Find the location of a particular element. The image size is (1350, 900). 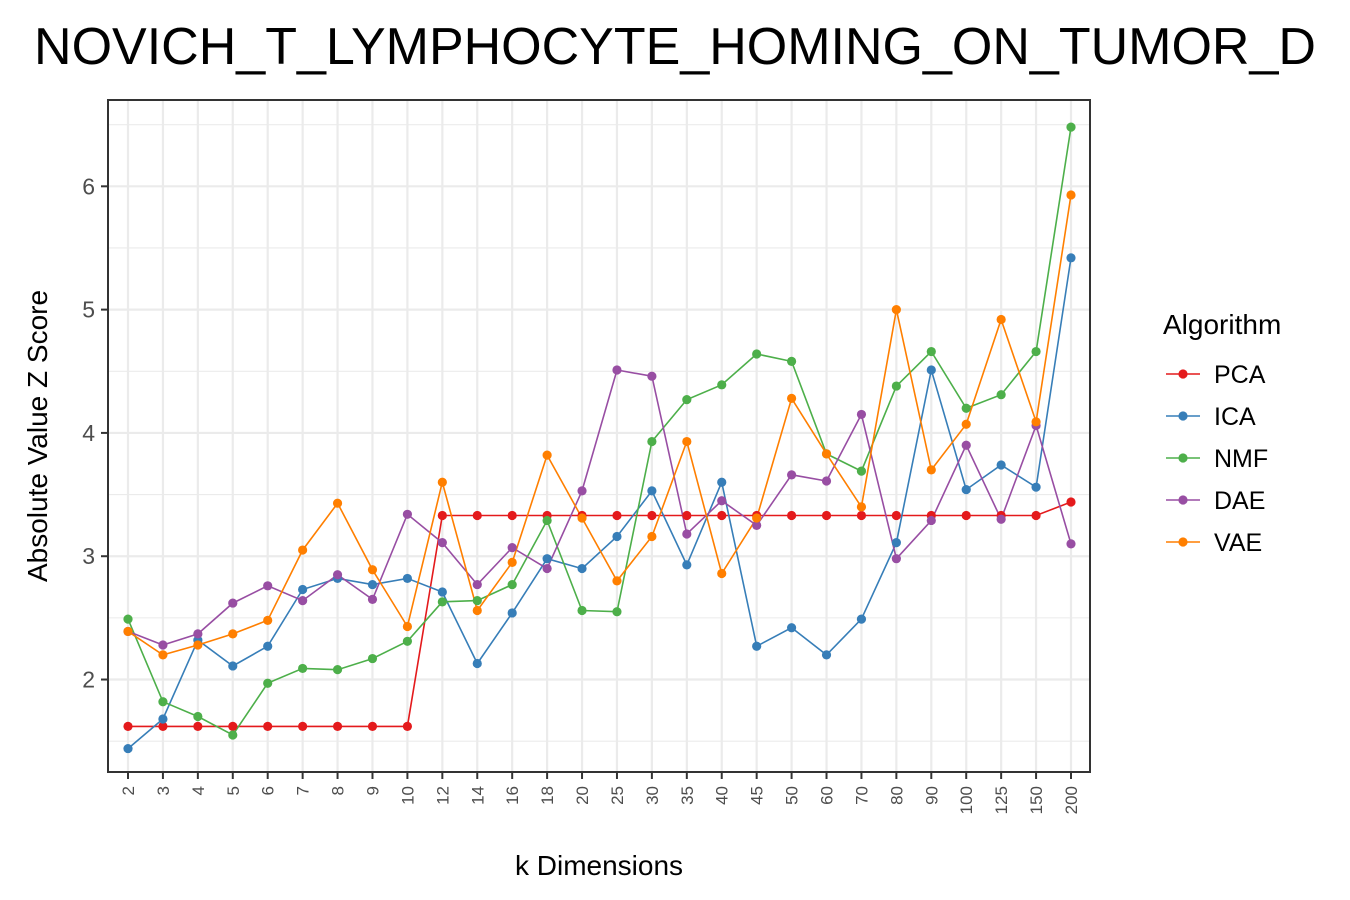

x-tick-label: 25 is located at coordinates (617, 795).